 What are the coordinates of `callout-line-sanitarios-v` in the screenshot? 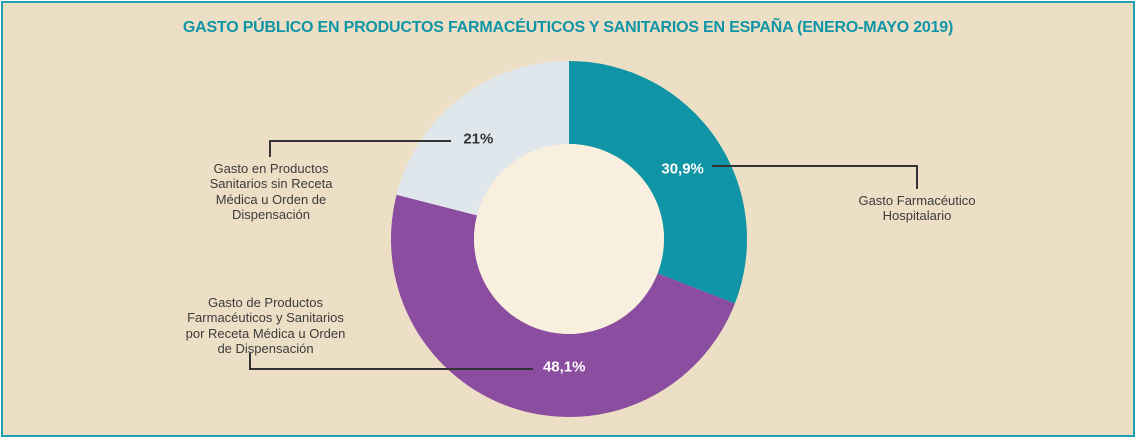 It's located at (270, 148).